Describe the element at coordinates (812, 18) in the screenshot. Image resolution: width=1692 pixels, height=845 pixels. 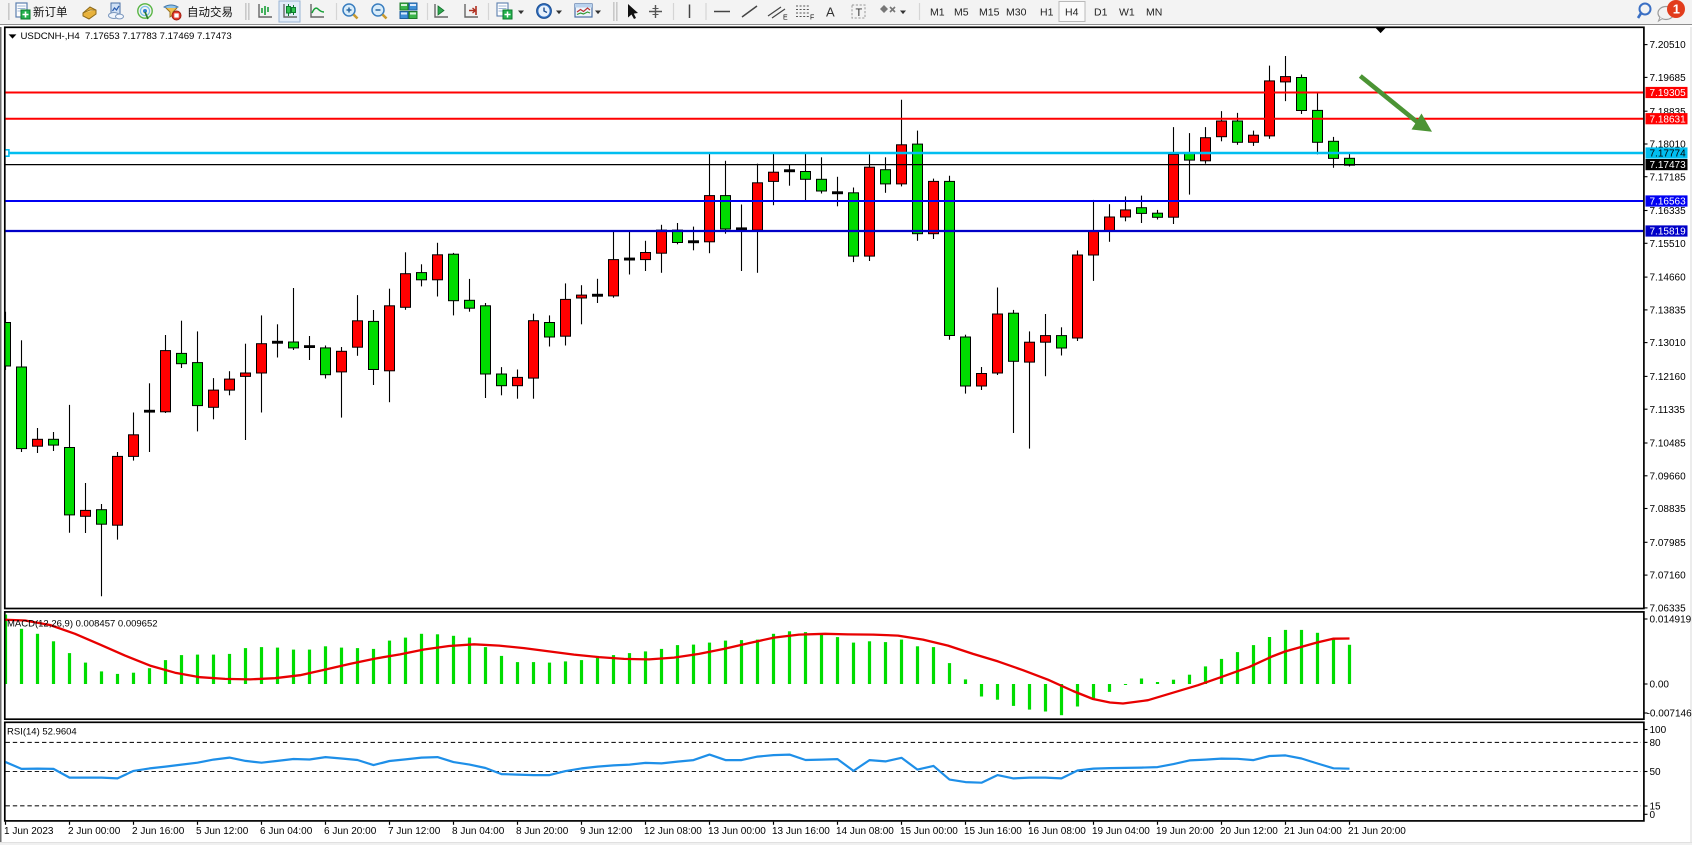
I see `svg-text: F` at that location.